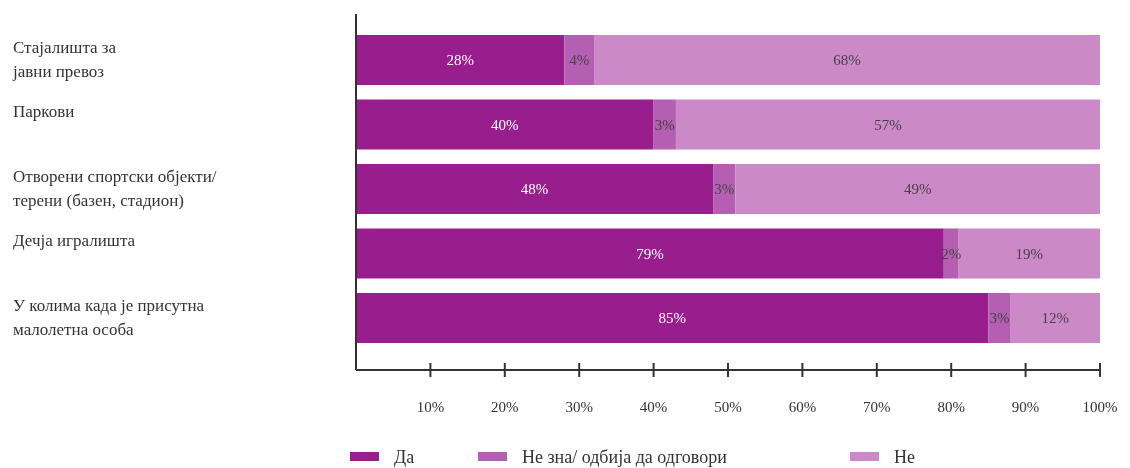 This screenshot has height=468, width=1130. Describe the element at coordinates (1025, 407) in the screenshot. I see `x-tick-label: 90%` at that location.